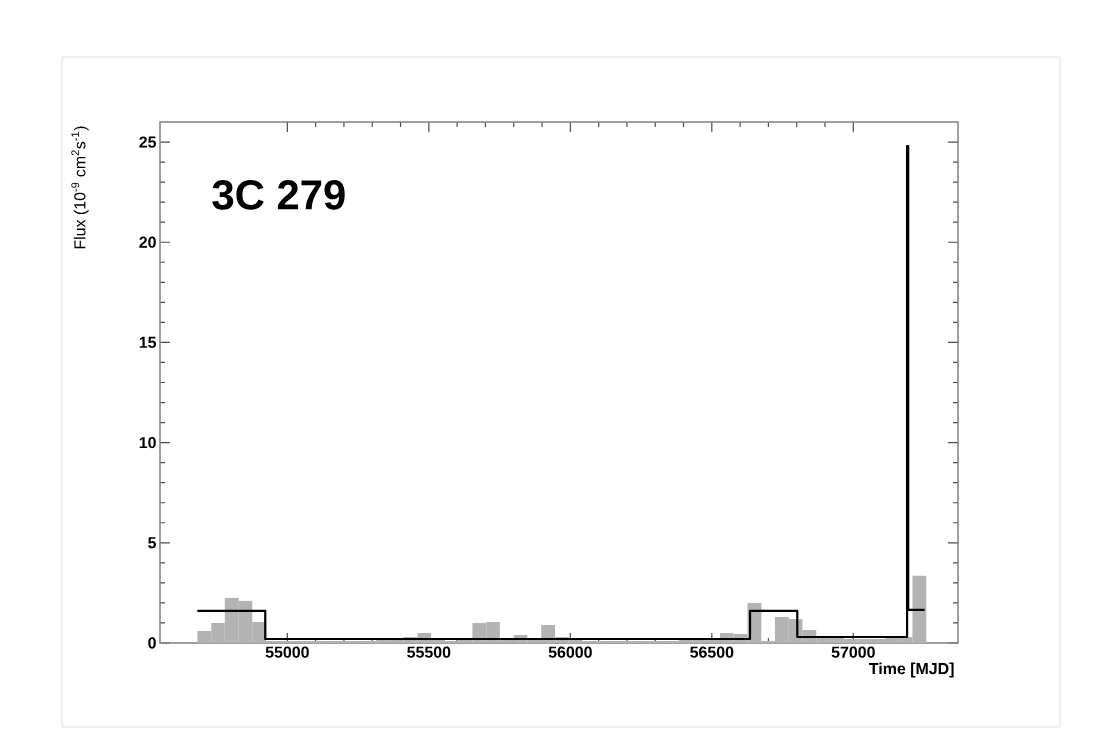  Describe the element at coordinates (148, 142) in the screenshot. I see `y-tick-label: 25` at that location.